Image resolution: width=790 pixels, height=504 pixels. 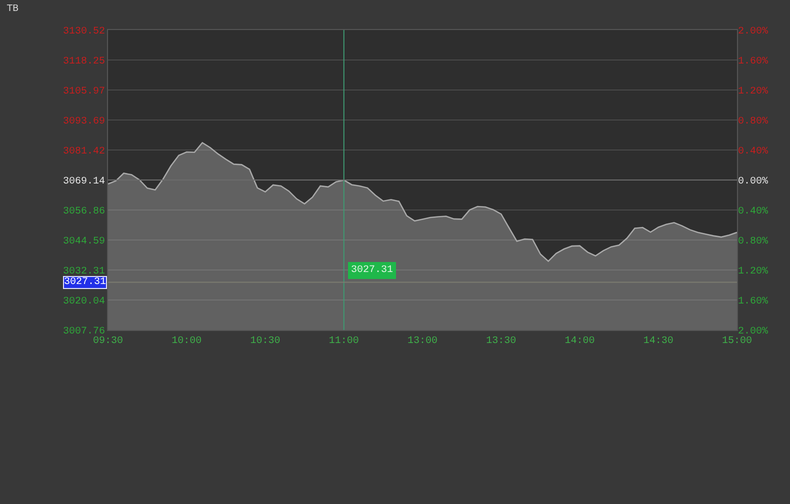 I want to click on y-tick-label: 3020.04, so click(x=83, y=302).